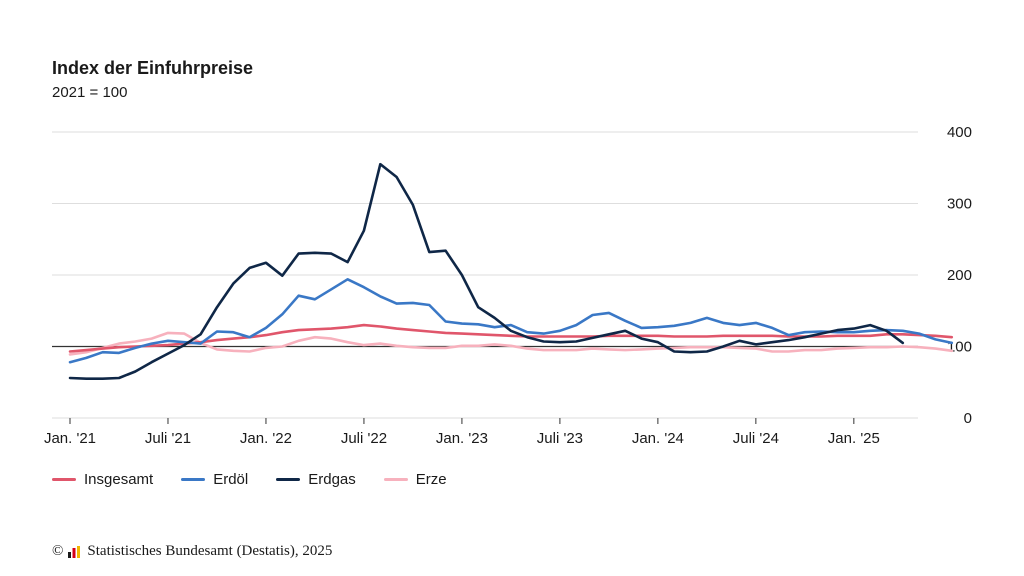 The height and width of the screenshot is (576, 1024). I want to click on legend-item-erze: Erze, so click(415, 479).